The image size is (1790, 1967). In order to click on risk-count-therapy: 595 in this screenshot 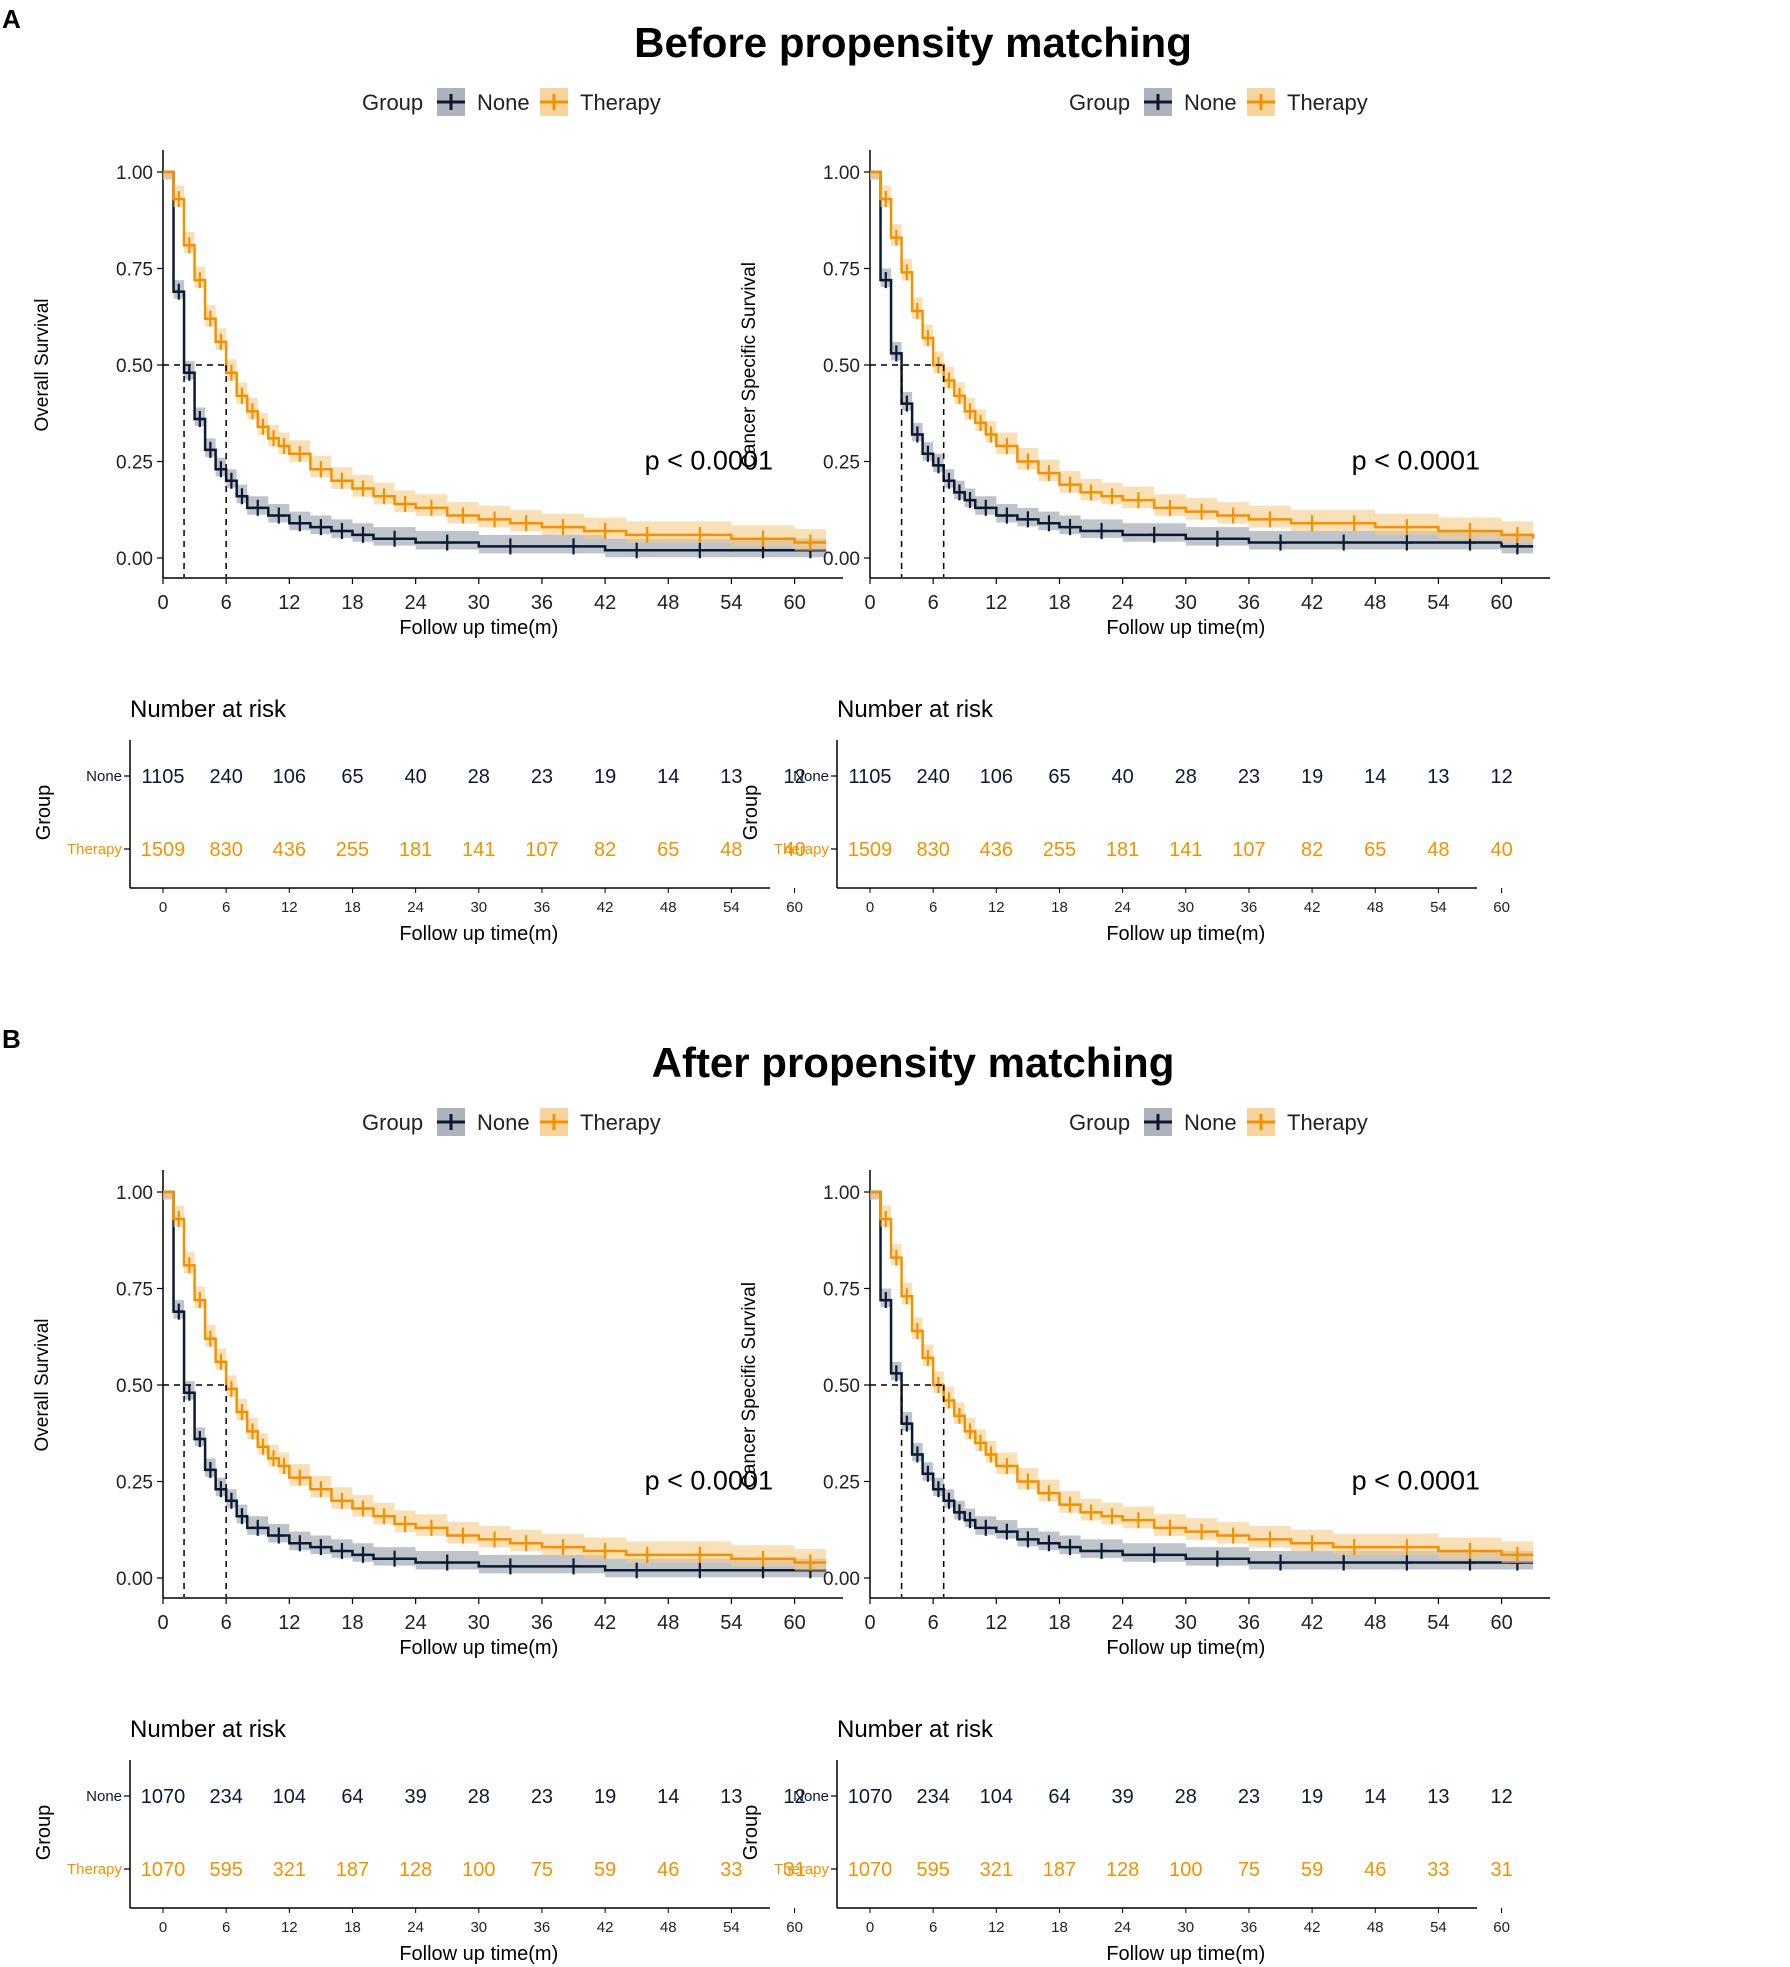, I will do `click(932, 1870)`.